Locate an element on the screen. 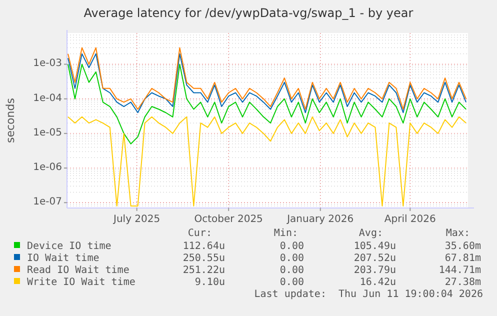 The image size is (497, 316). y-tick-label: 1e-04 is located at coordinates (47, 98).